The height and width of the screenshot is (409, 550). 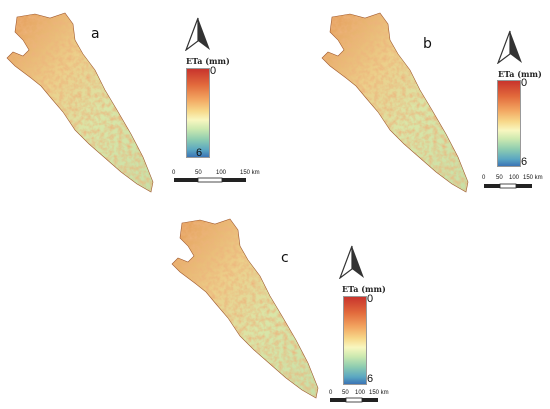 I want to click on legend-ramp-a, so click(x=198, y=113).